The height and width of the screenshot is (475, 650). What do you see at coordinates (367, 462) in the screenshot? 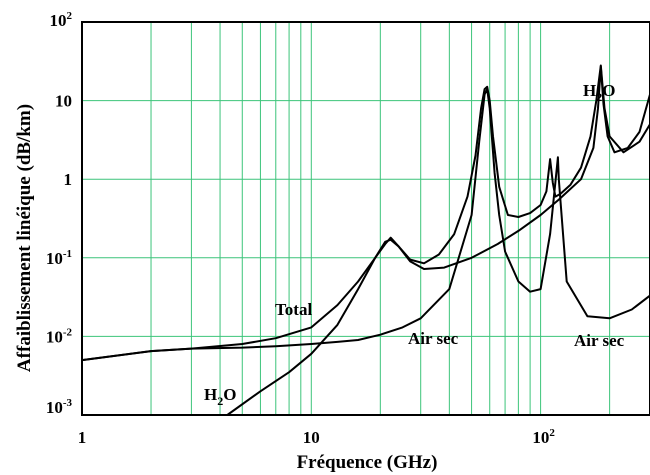
I see `x-axis-title: Fréquence (GHz)` at bounding box center [367, 462].